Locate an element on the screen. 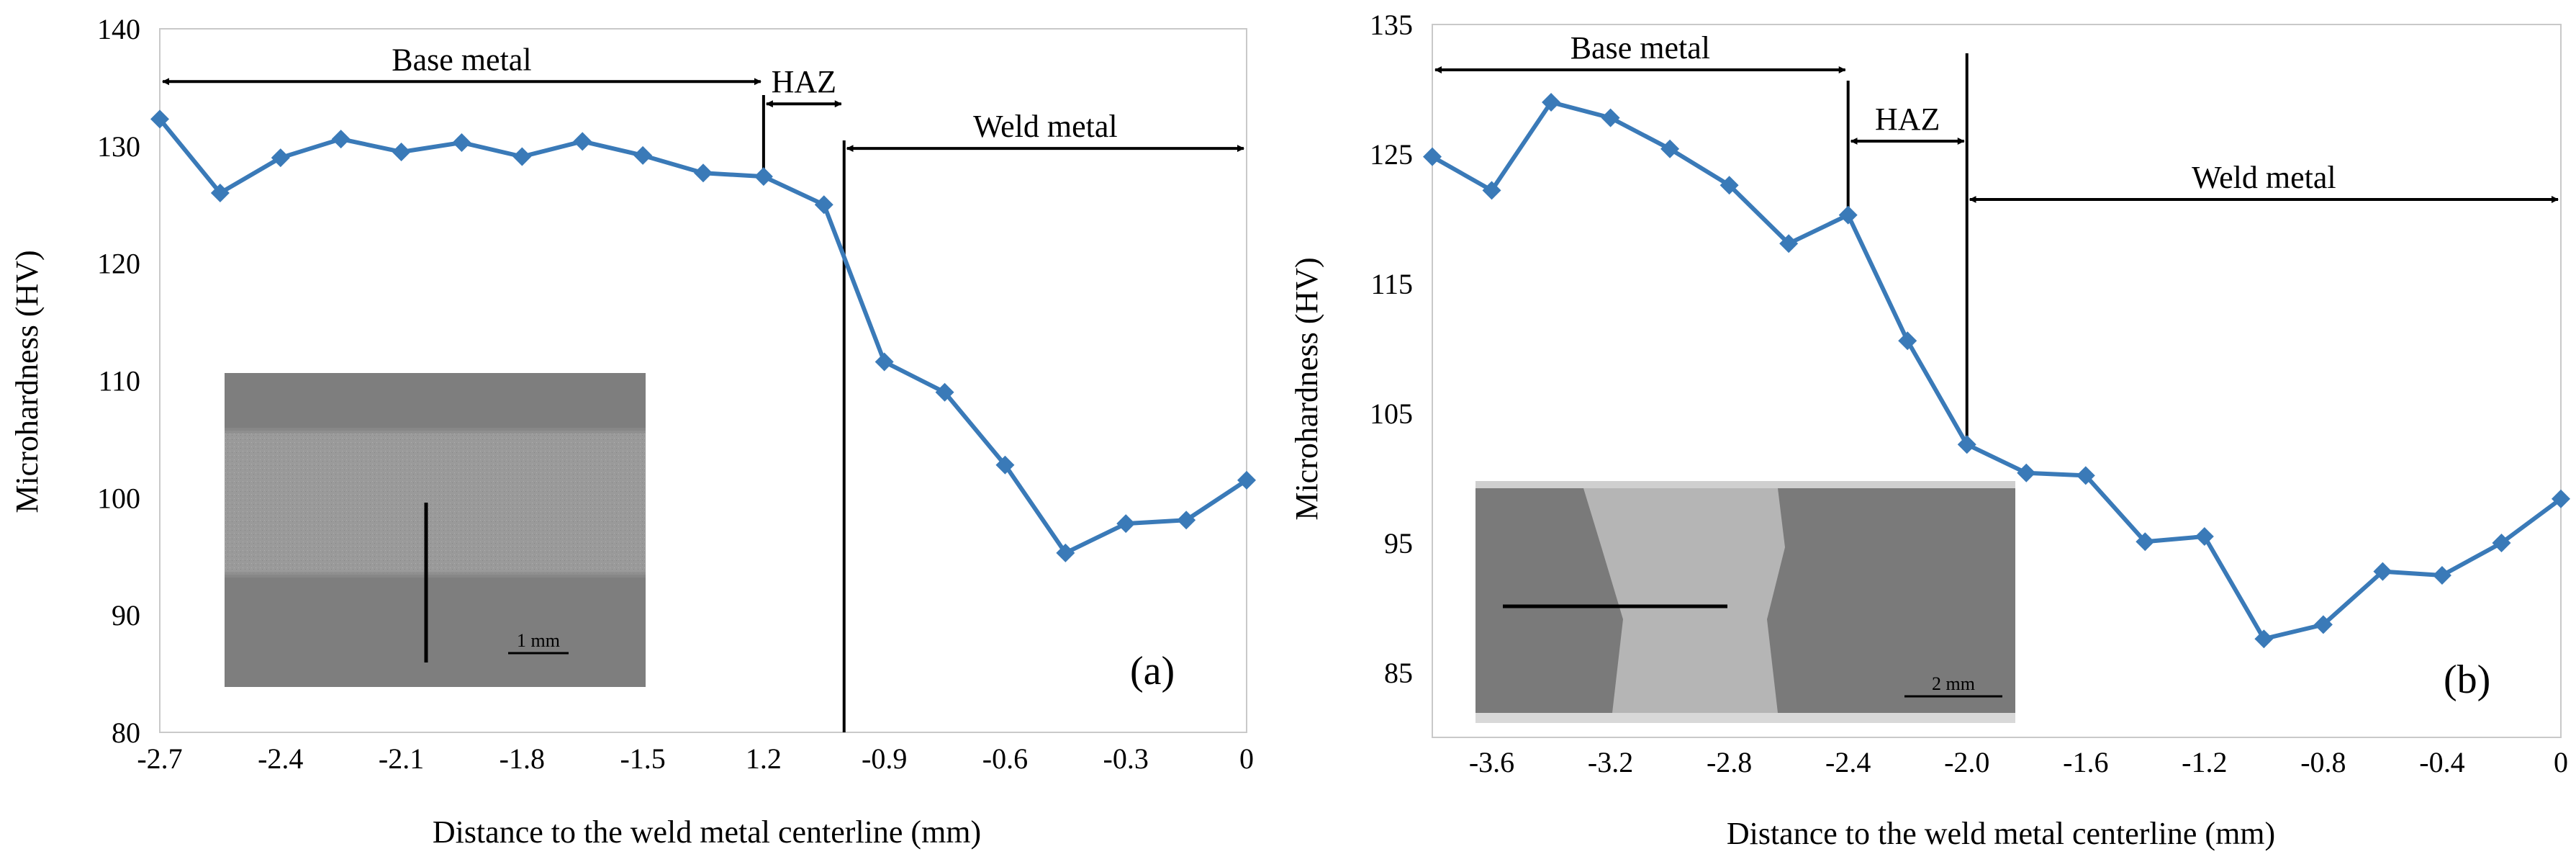 Image resolution: width=2576 pixels, height=867 pixels. y-tick-label: 135 is located at coordinates (1392, 25).